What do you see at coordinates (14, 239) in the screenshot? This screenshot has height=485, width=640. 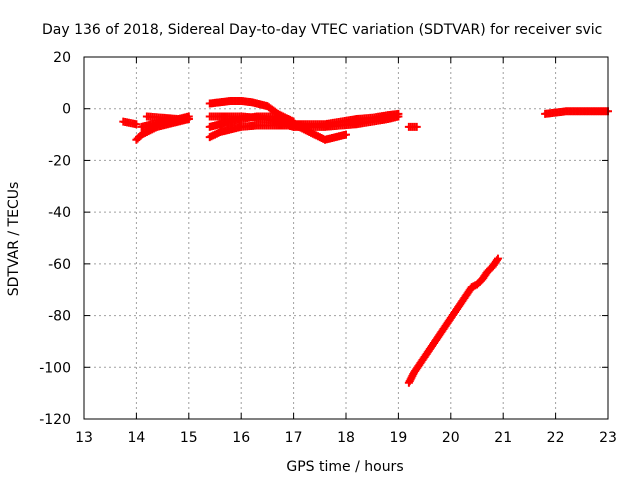 I see `y-axis-title: SDTVAR / TECUs` at bounding box center [14, 239].